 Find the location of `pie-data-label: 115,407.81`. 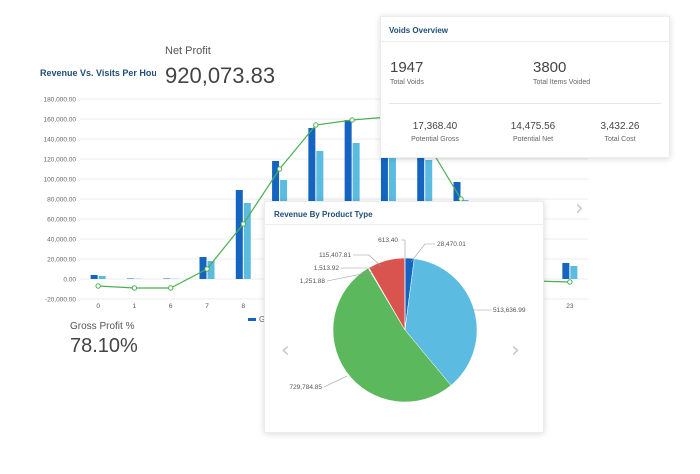

pie-data-label: 115,407.81 is located at coordinates (335, 255).